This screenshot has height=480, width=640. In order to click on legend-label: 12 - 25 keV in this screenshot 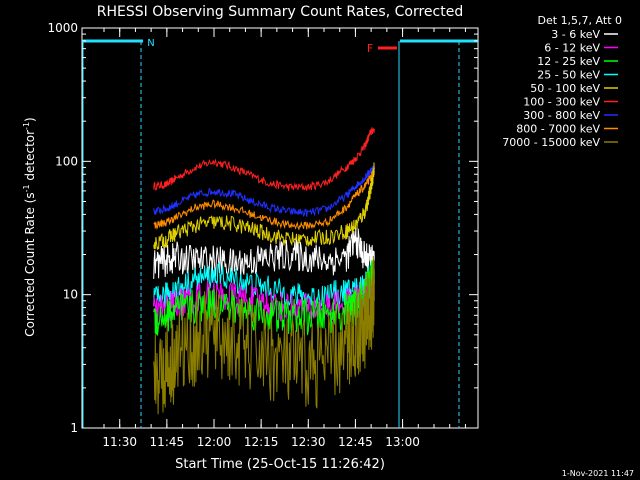, I will do `click(568, 61)`.